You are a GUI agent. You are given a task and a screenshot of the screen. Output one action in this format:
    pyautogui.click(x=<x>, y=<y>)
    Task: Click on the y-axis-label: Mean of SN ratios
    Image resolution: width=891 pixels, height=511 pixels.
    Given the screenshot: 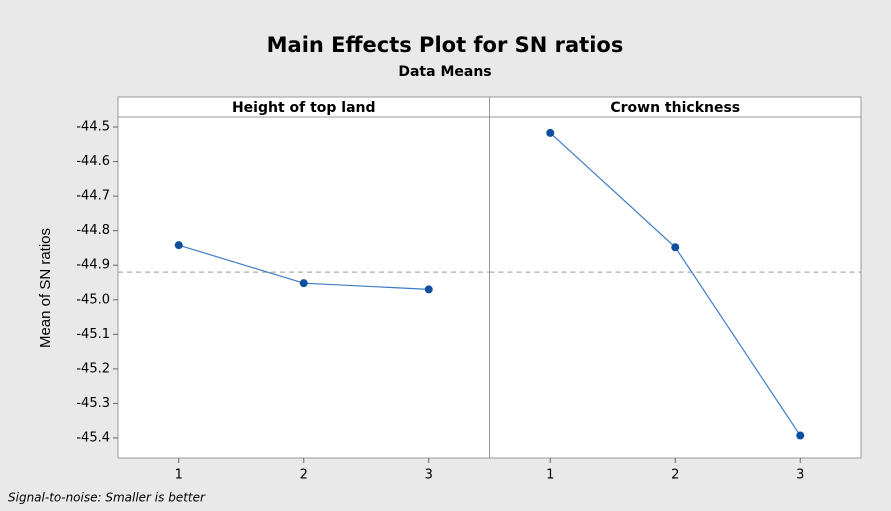 What is the action you would take?
    pyautogui.click(x=45, y=288)
    